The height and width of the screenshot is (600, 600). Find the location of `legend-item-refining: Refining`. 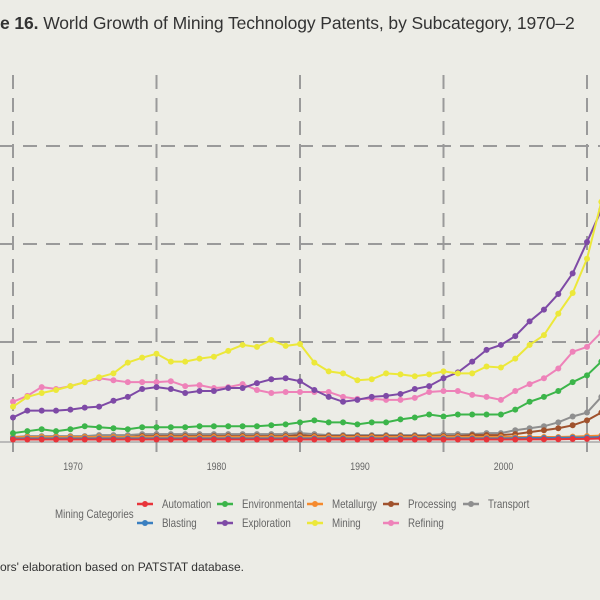

legend-item-refining: Refining is located at coordinates (413, 523).